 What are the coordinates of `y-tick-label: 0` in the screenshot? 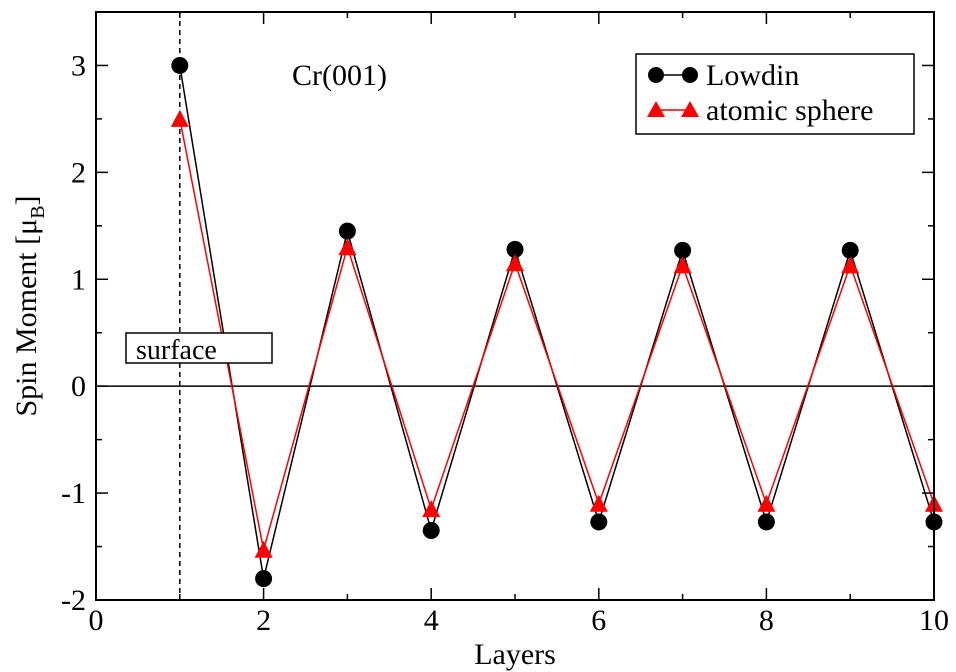 It's located at (78, 386).